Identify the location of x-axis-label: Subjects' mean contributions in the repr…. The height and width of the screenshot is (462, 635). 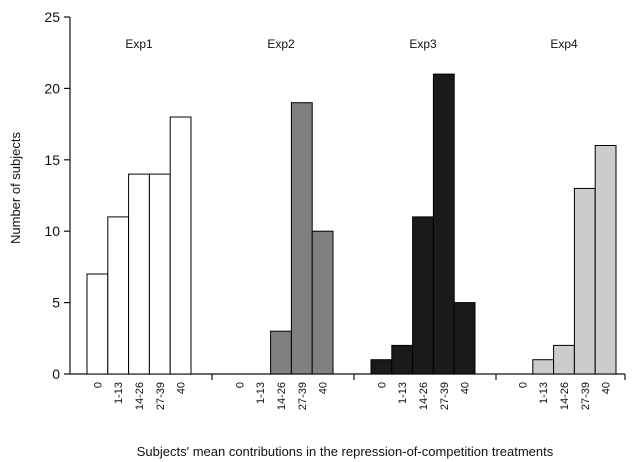
(345, 451).